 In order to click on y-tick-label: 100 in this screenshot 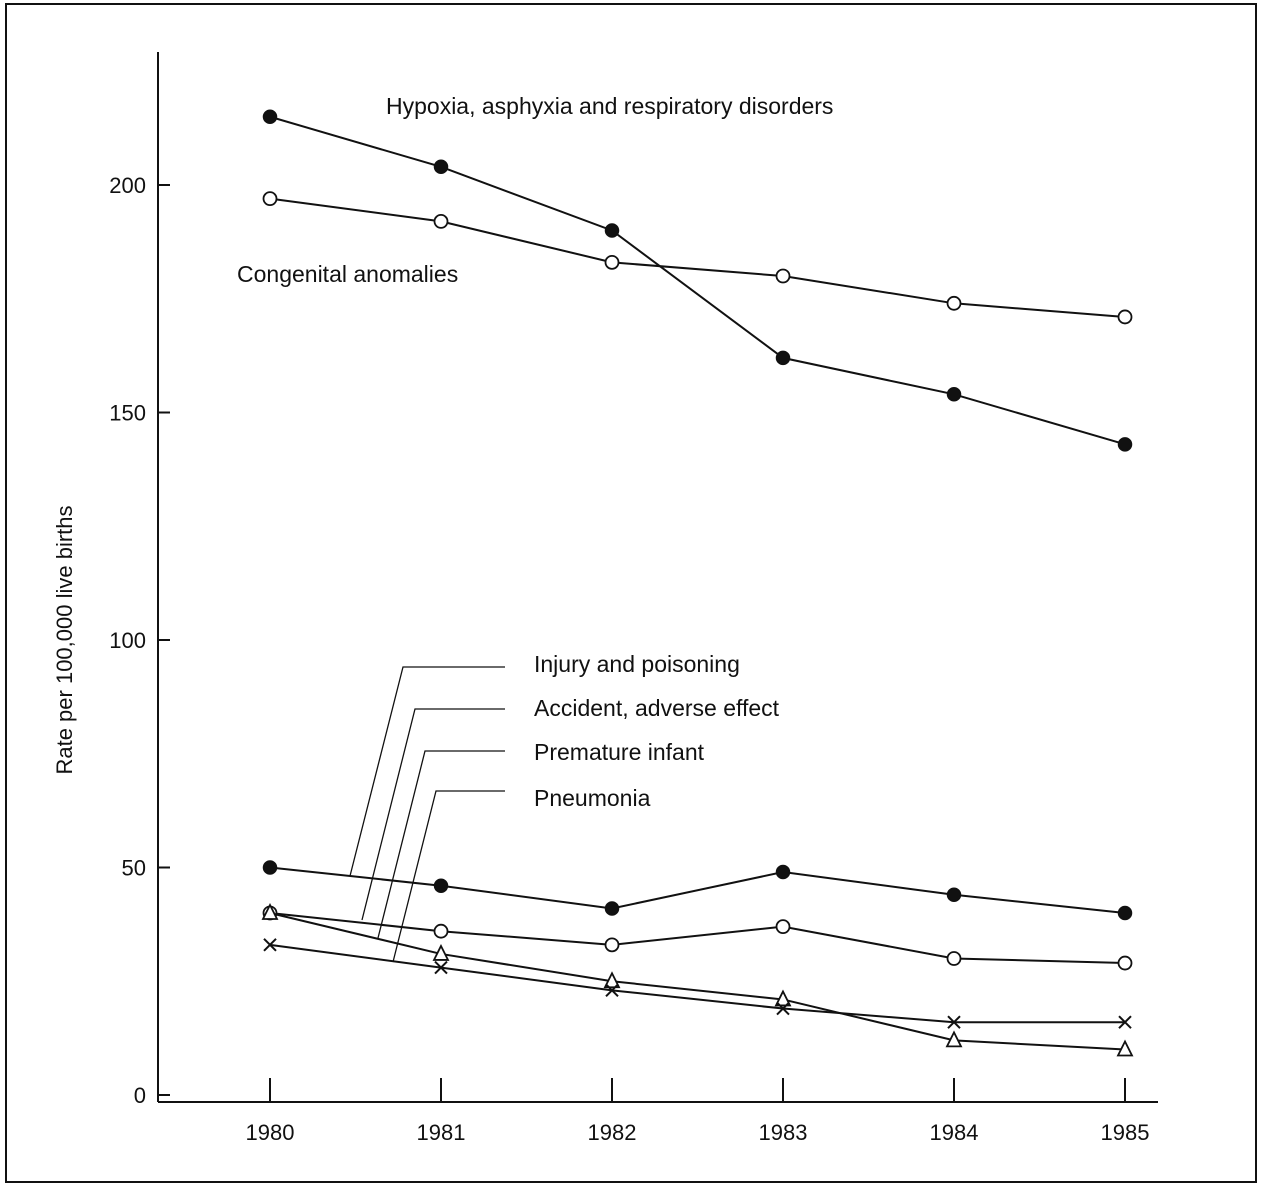, I will do `click(127, 640)`.